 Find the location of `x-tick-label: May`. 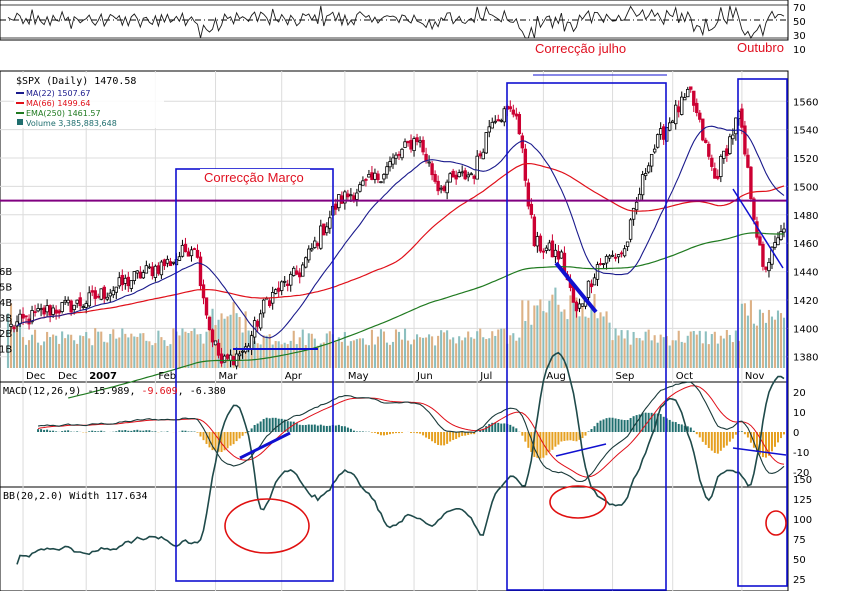

x-tick-label: May is located at coordinates (358, 376).